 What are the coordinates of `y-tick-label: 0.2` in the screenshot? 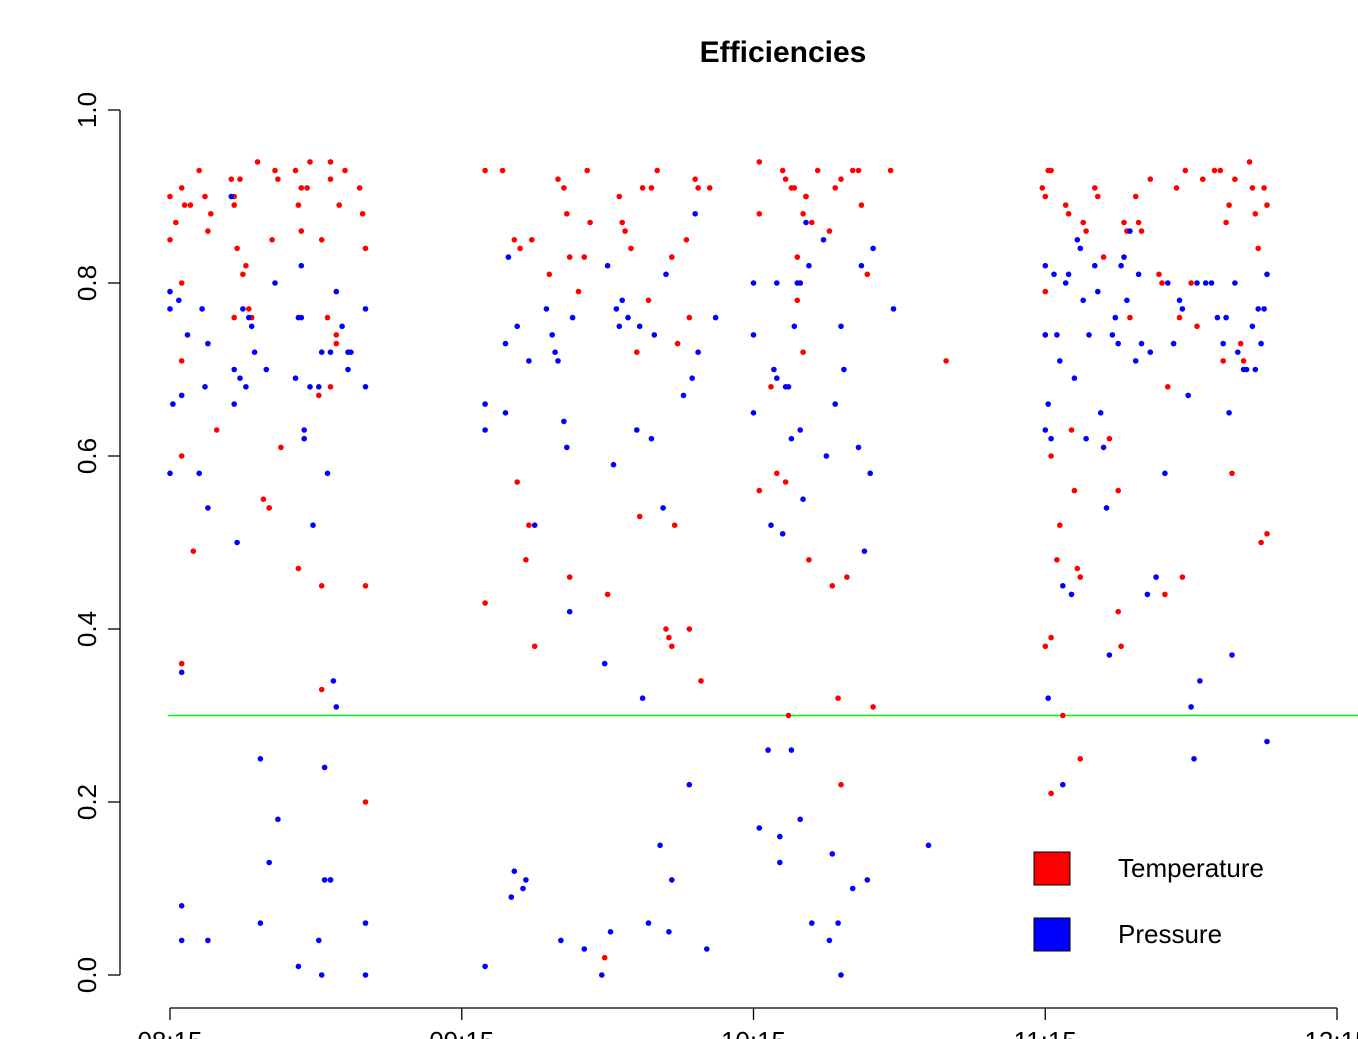 It's located at (87, 802).